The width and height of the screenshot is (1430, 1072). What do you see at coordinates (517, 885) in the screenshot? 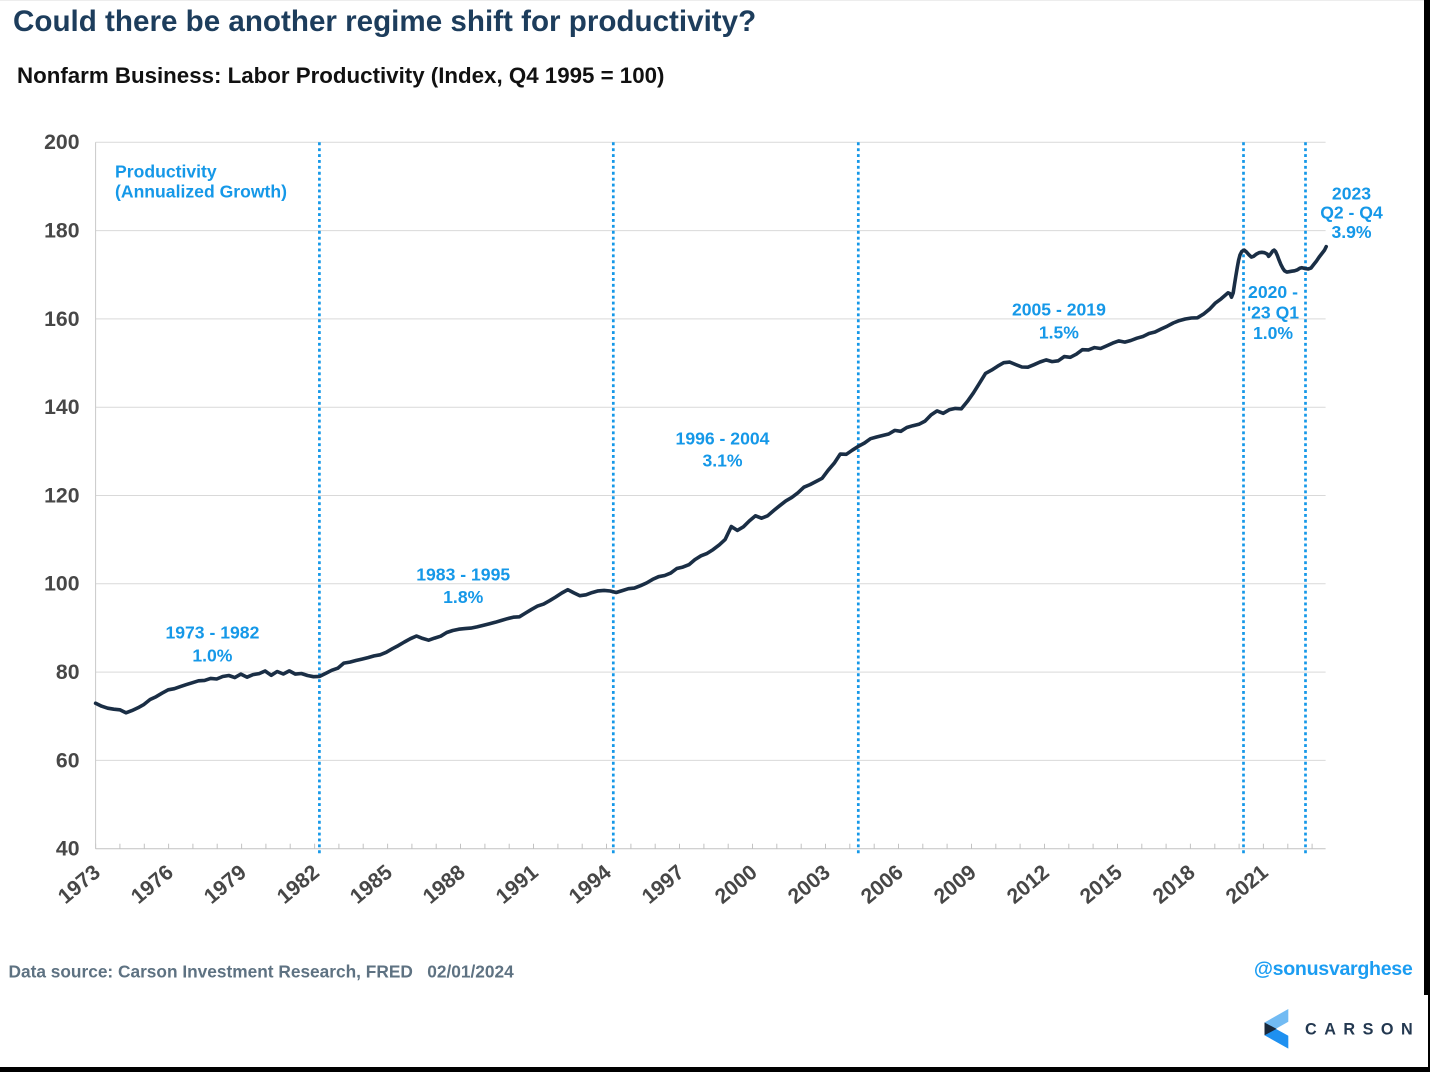
I see `svg-text: 1991` at bounding box center [517, 885].